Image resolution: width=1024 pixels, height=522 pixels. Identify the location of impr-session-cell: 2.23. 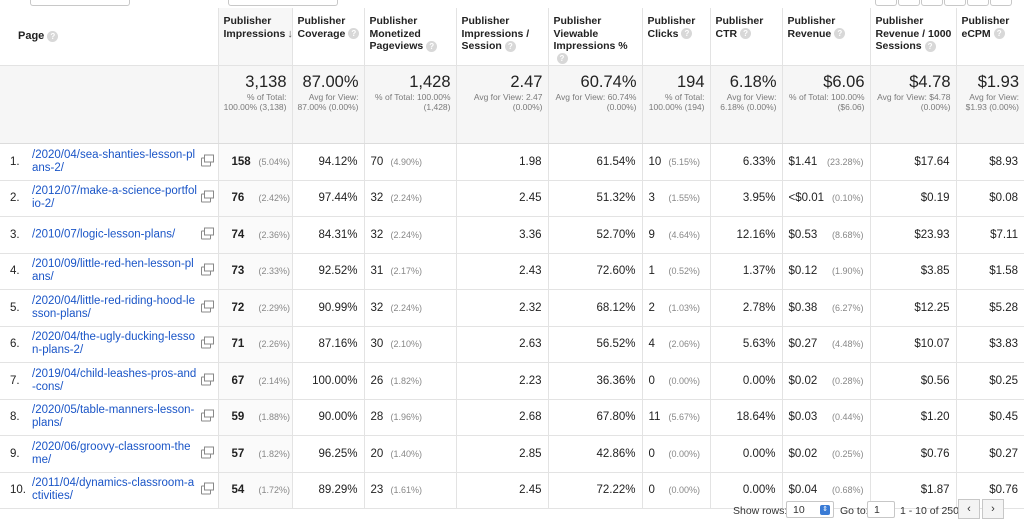
(502, 381).